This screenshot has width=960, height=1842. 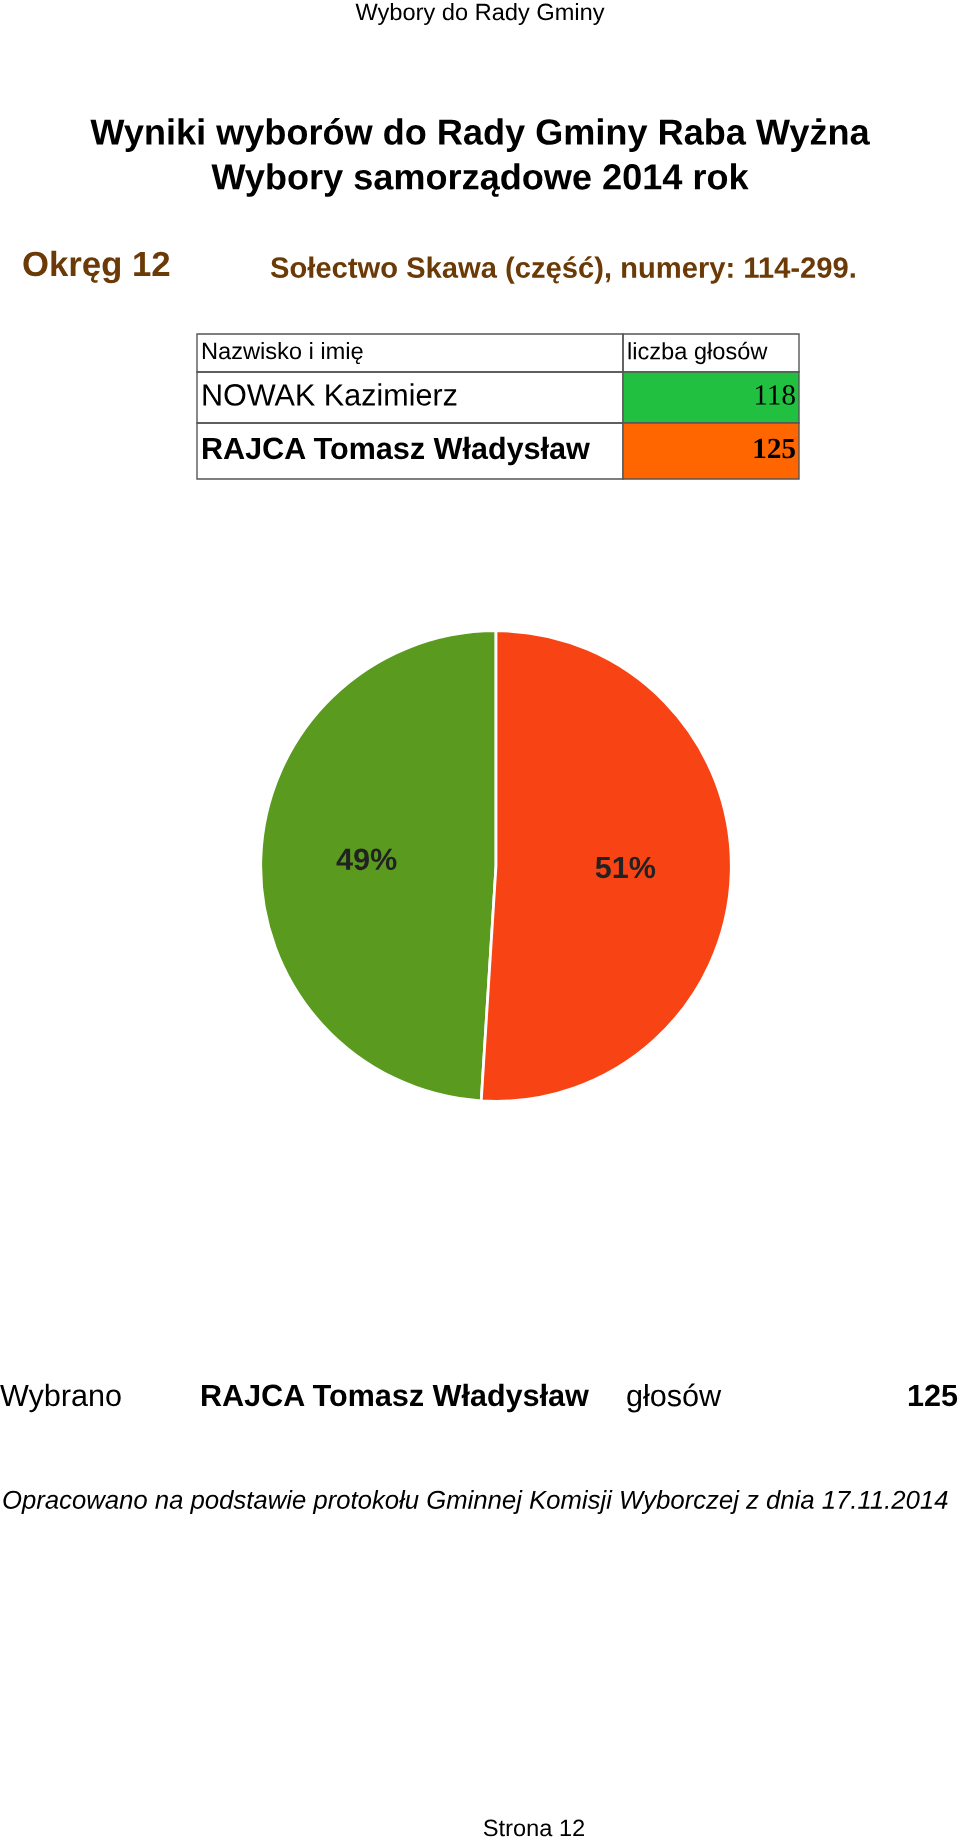 I want to click on data-label: 49%, so click(x=366, y=859).